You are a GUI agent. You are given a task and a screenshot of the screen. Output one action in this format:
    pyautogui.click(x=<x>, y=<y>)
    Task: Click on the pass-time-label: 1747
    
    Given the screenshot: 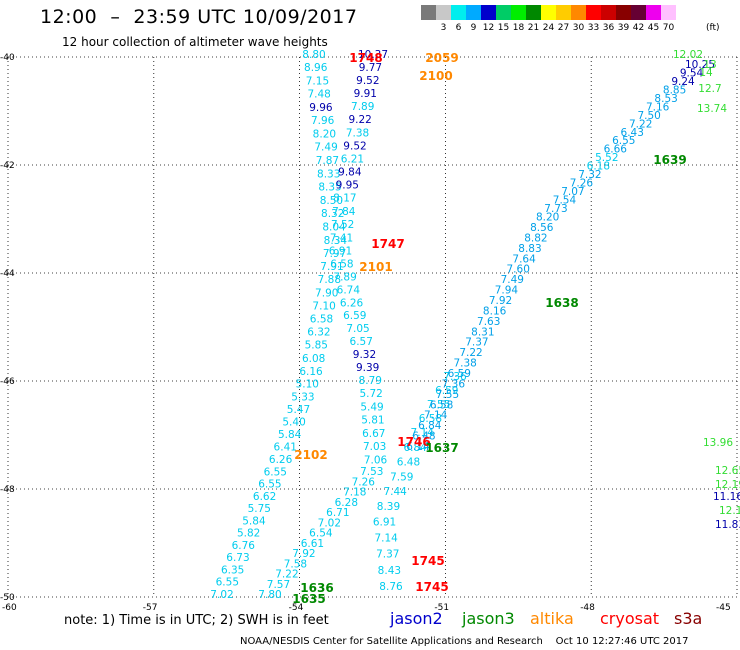 What is the action you would take?
    pyautogui.click(x=387, y=244)
    